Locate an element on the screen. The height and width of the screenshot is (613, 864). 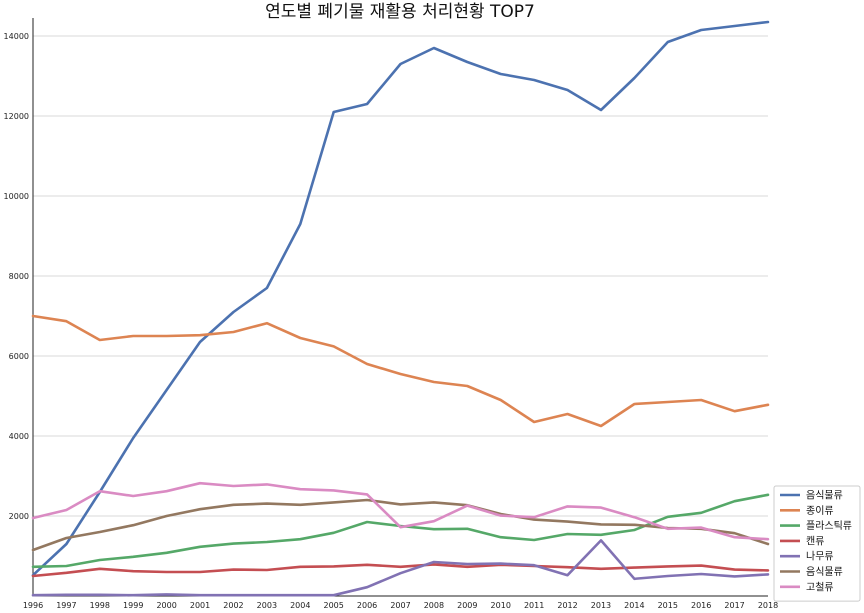
y-tick-label: 10000 is located at coordinates (16, 196).